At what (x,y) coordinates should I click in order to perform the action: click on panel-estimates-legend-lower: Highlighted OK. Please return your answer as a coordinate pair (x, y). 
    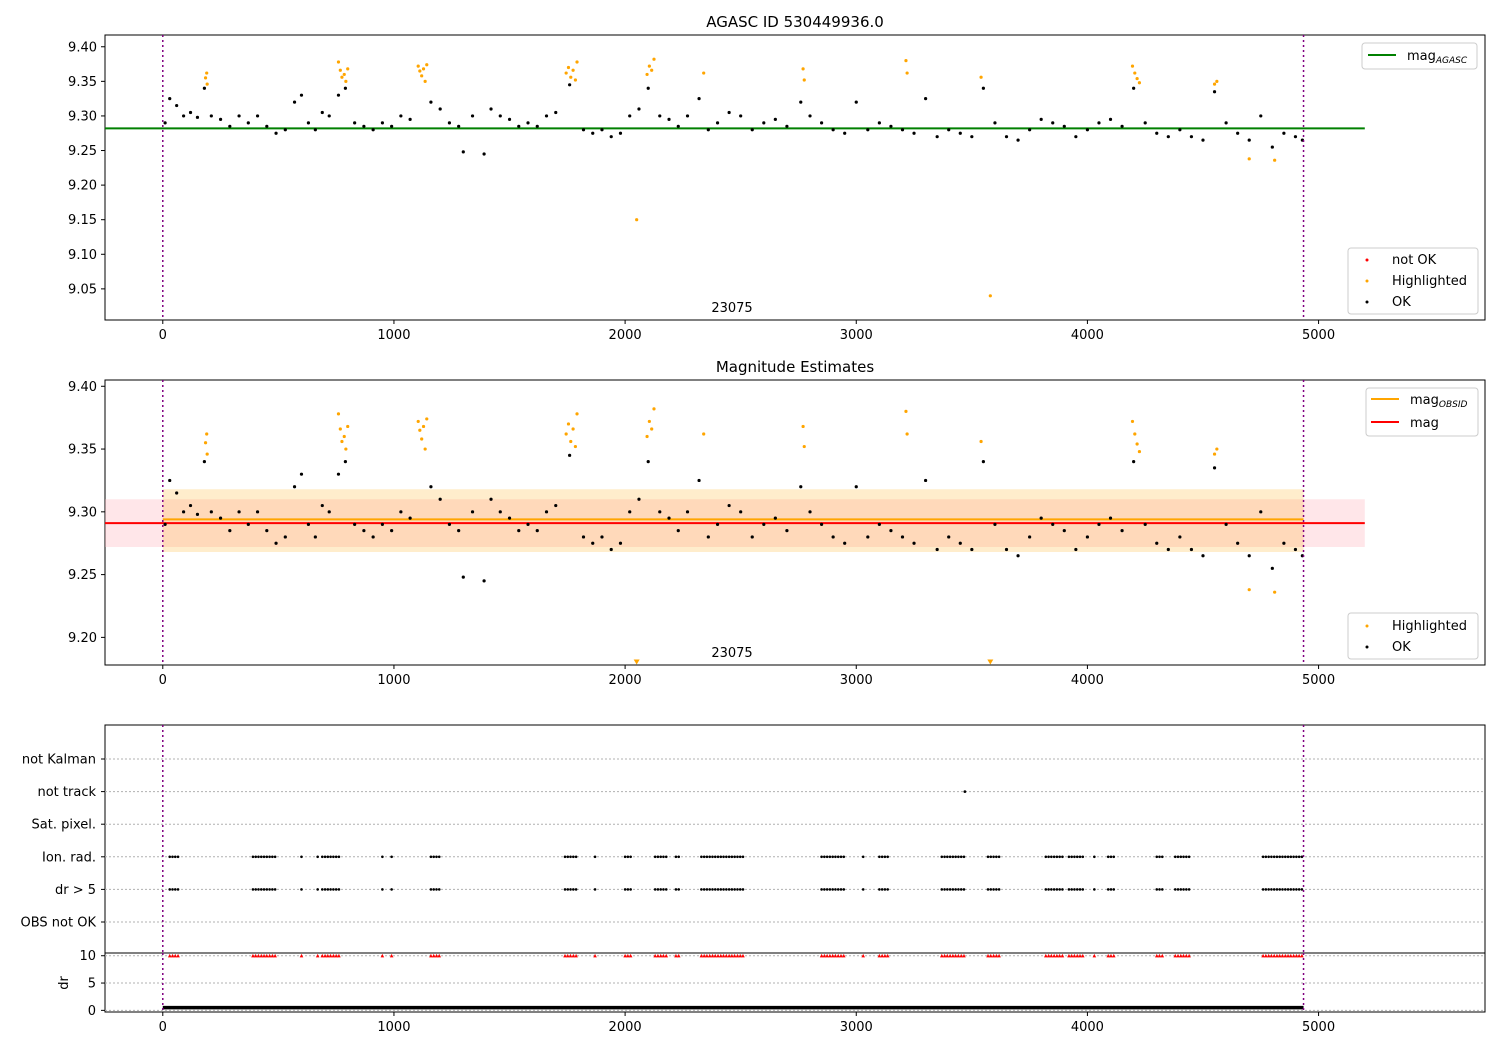
    Looking at the image, I should click on (1413, 636).